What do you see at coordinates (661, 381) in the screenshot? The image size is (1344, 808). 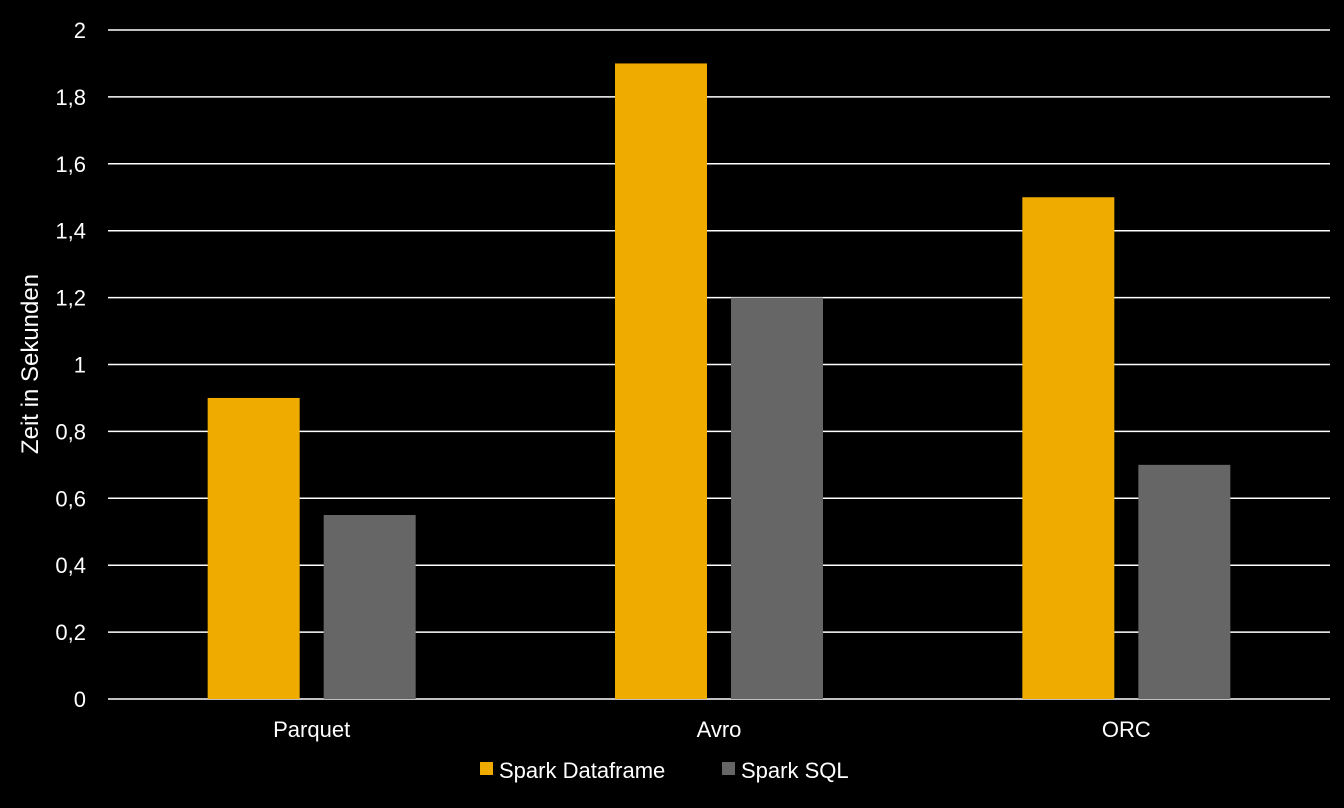 I see `bar-spark-dataframe-avro` at bounding box center [661, 381].